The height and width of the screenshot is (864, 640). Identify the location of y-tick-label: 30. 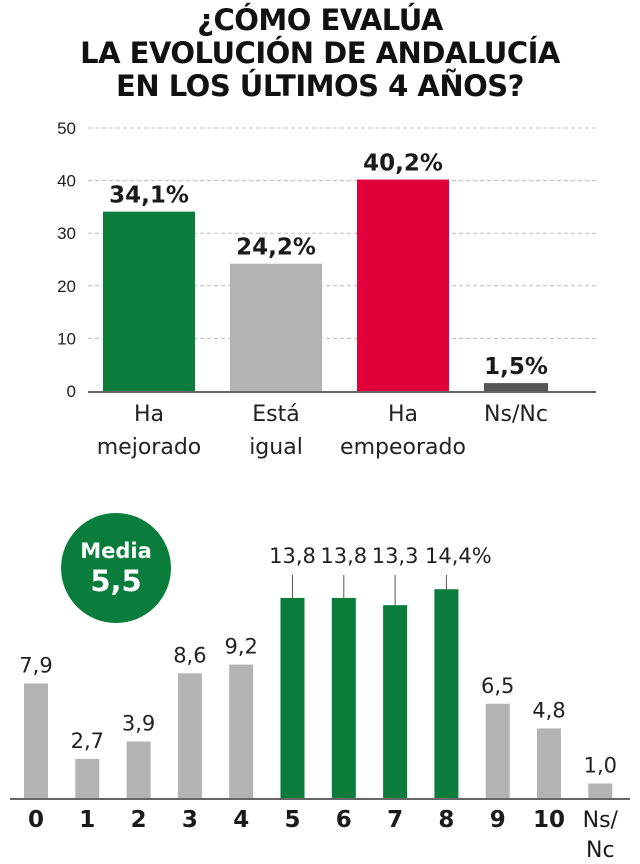
(66, 233).